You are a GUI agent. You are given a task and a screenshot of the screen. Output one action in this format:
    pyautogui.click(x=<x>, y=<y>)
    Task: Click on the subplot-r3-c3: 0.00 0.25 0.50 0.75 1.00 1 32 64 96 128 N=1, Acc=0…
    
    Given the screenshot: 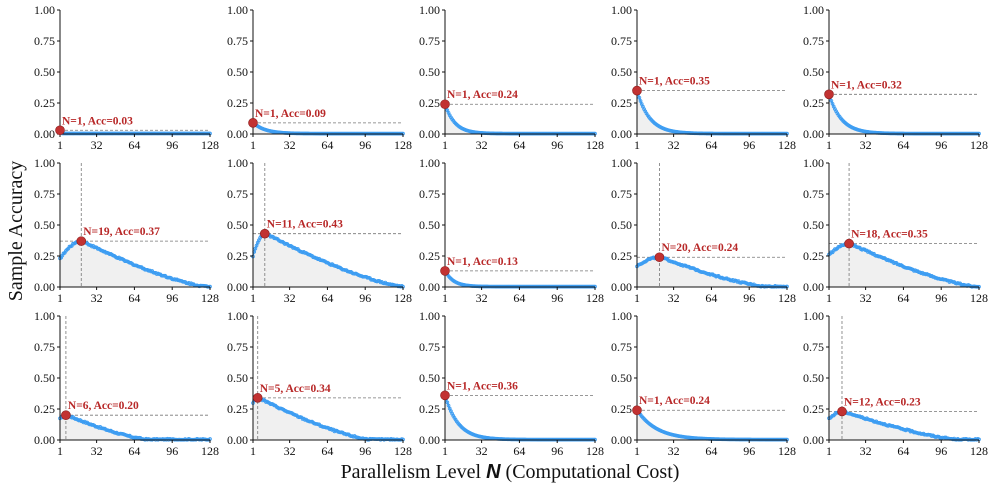 What is the action you would take?
    pyautogui.click(x=511, y=383)
    